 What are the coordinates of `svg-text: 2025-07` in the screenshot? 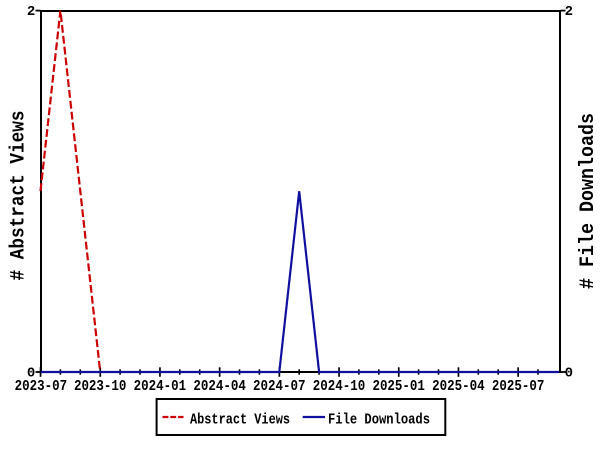 It's located at (518, 387).